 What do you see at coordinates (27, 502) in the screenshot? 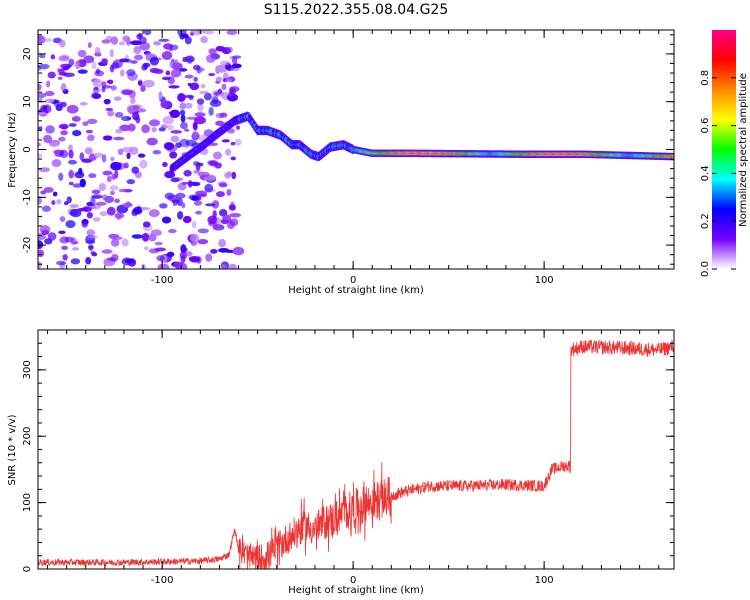
I see `y-tick-label: 100` at bounding box center [27, 502].